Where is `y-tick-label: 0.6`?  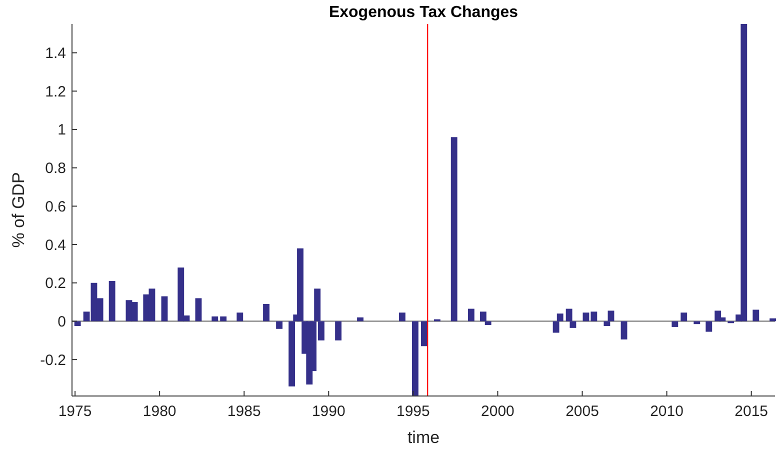
y-tick-label: 0.6 is located at coordinates (55, 207).